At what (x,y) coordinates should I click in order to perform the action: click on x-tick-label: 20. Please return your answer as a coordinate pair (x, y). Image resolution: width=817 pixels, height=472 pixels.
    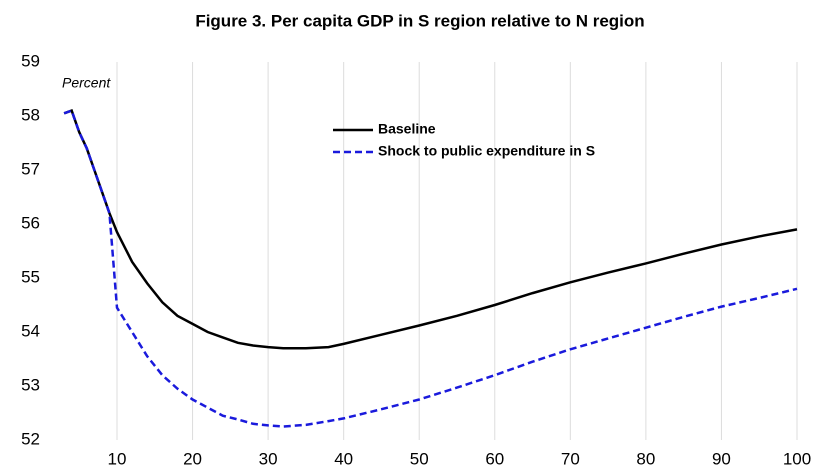
    Looking at the image, I should click on (192, 458).